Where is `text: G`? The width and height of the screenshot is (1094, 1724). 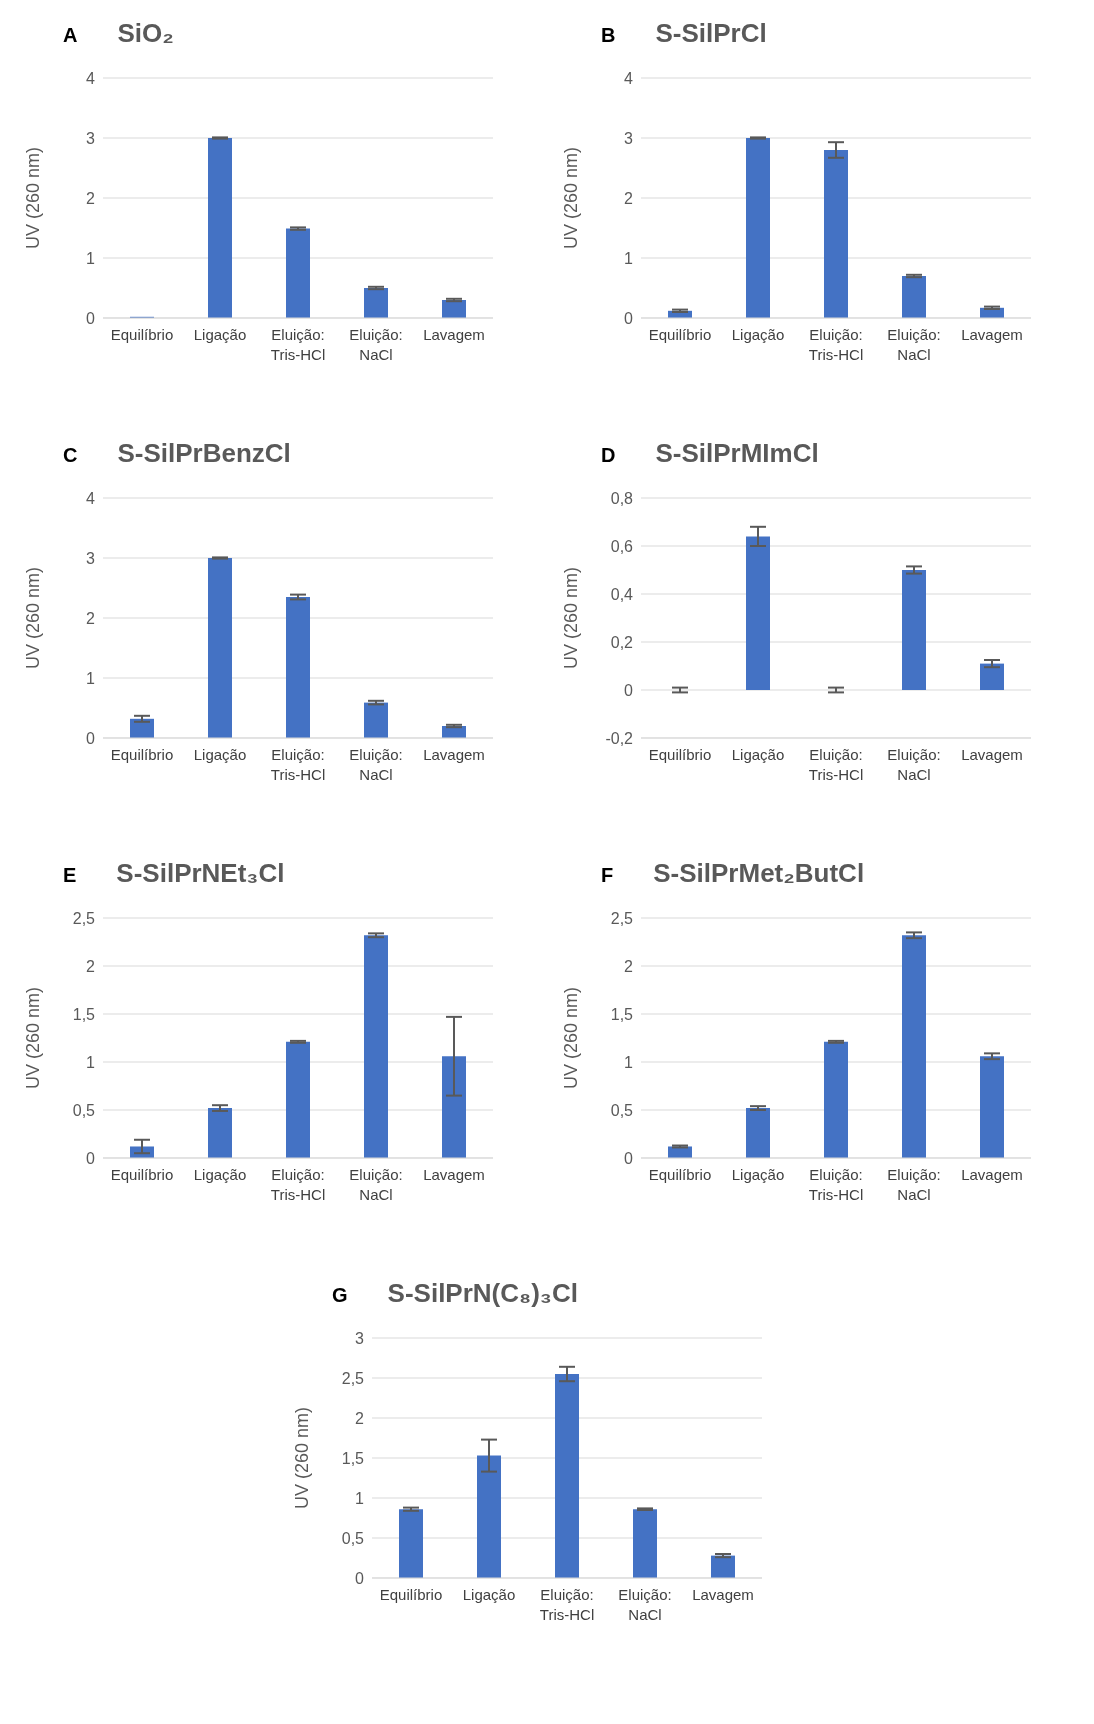
text: G is located at coordinates (340, 1295).